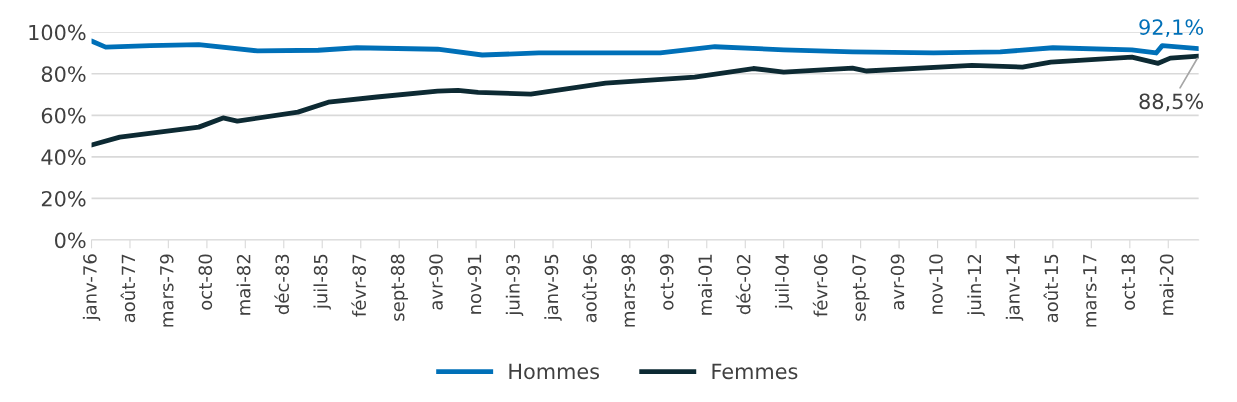  What do you see at coordinates (63, 74) in the screenshot?
I see `y-tick-label: 80%` at bounding box center [63, 74].